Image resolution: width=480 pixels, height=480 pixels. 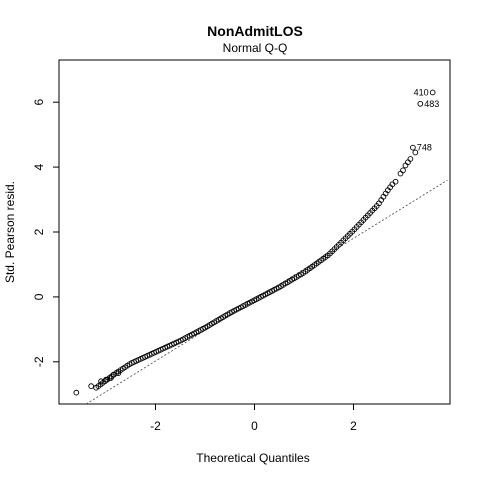 I want to click on chart-title: NonAdmitLOS, so click(x=255, y=31).